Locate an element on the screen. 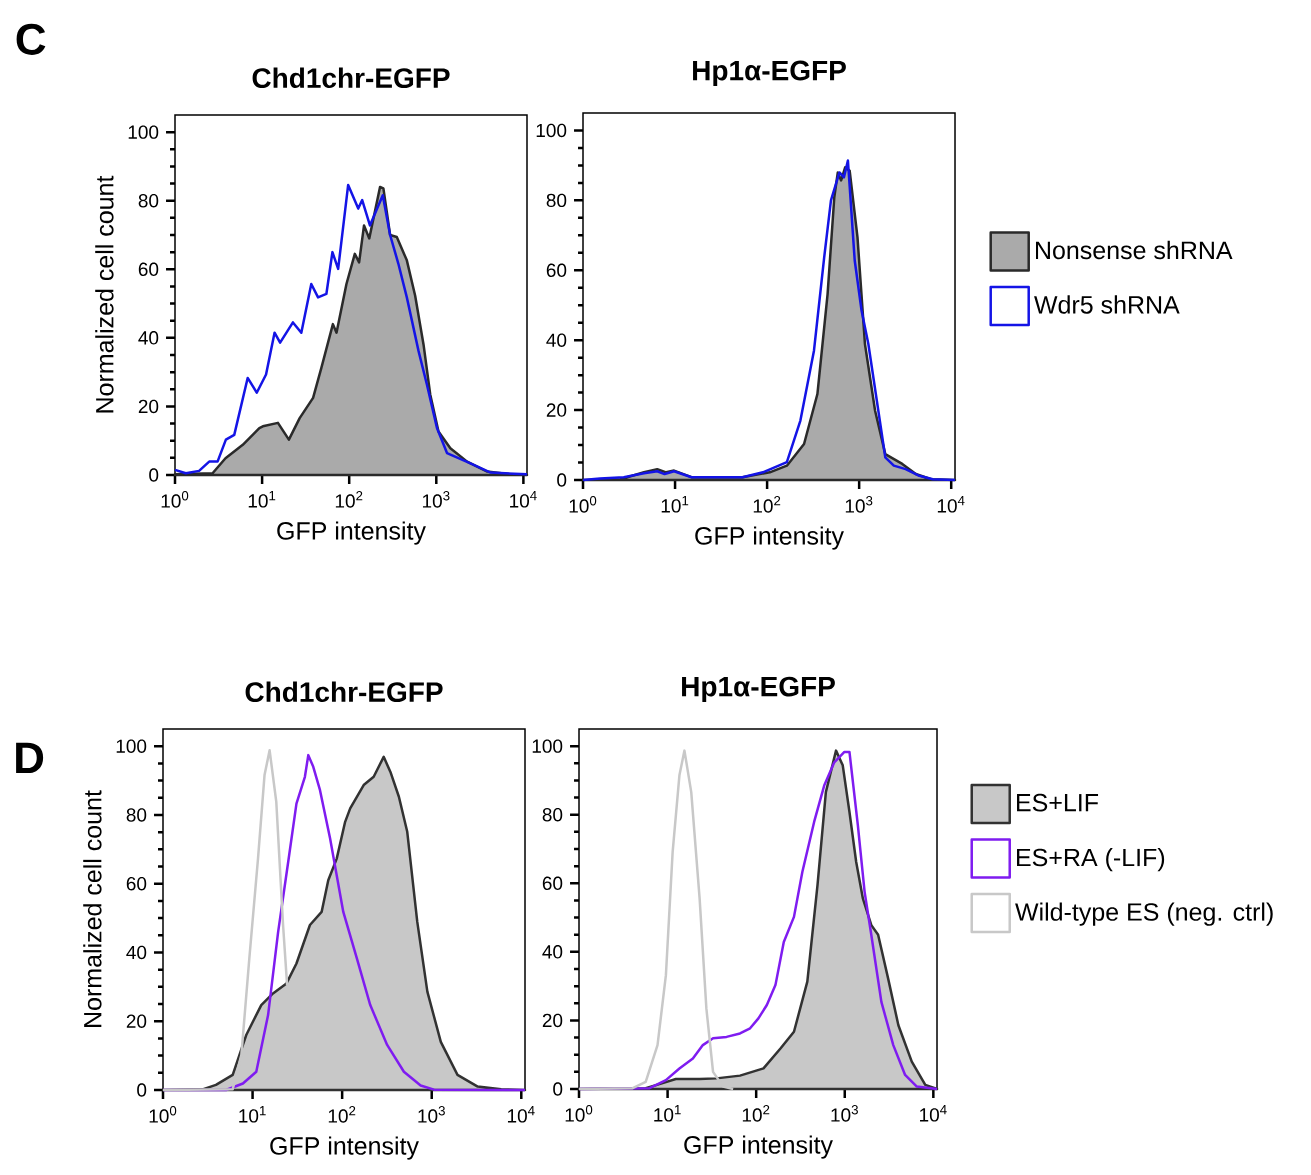 The height and width of the screenshot is (1175, 1311). legend-label: ES+LIF is located at coordinates (1058, 802).